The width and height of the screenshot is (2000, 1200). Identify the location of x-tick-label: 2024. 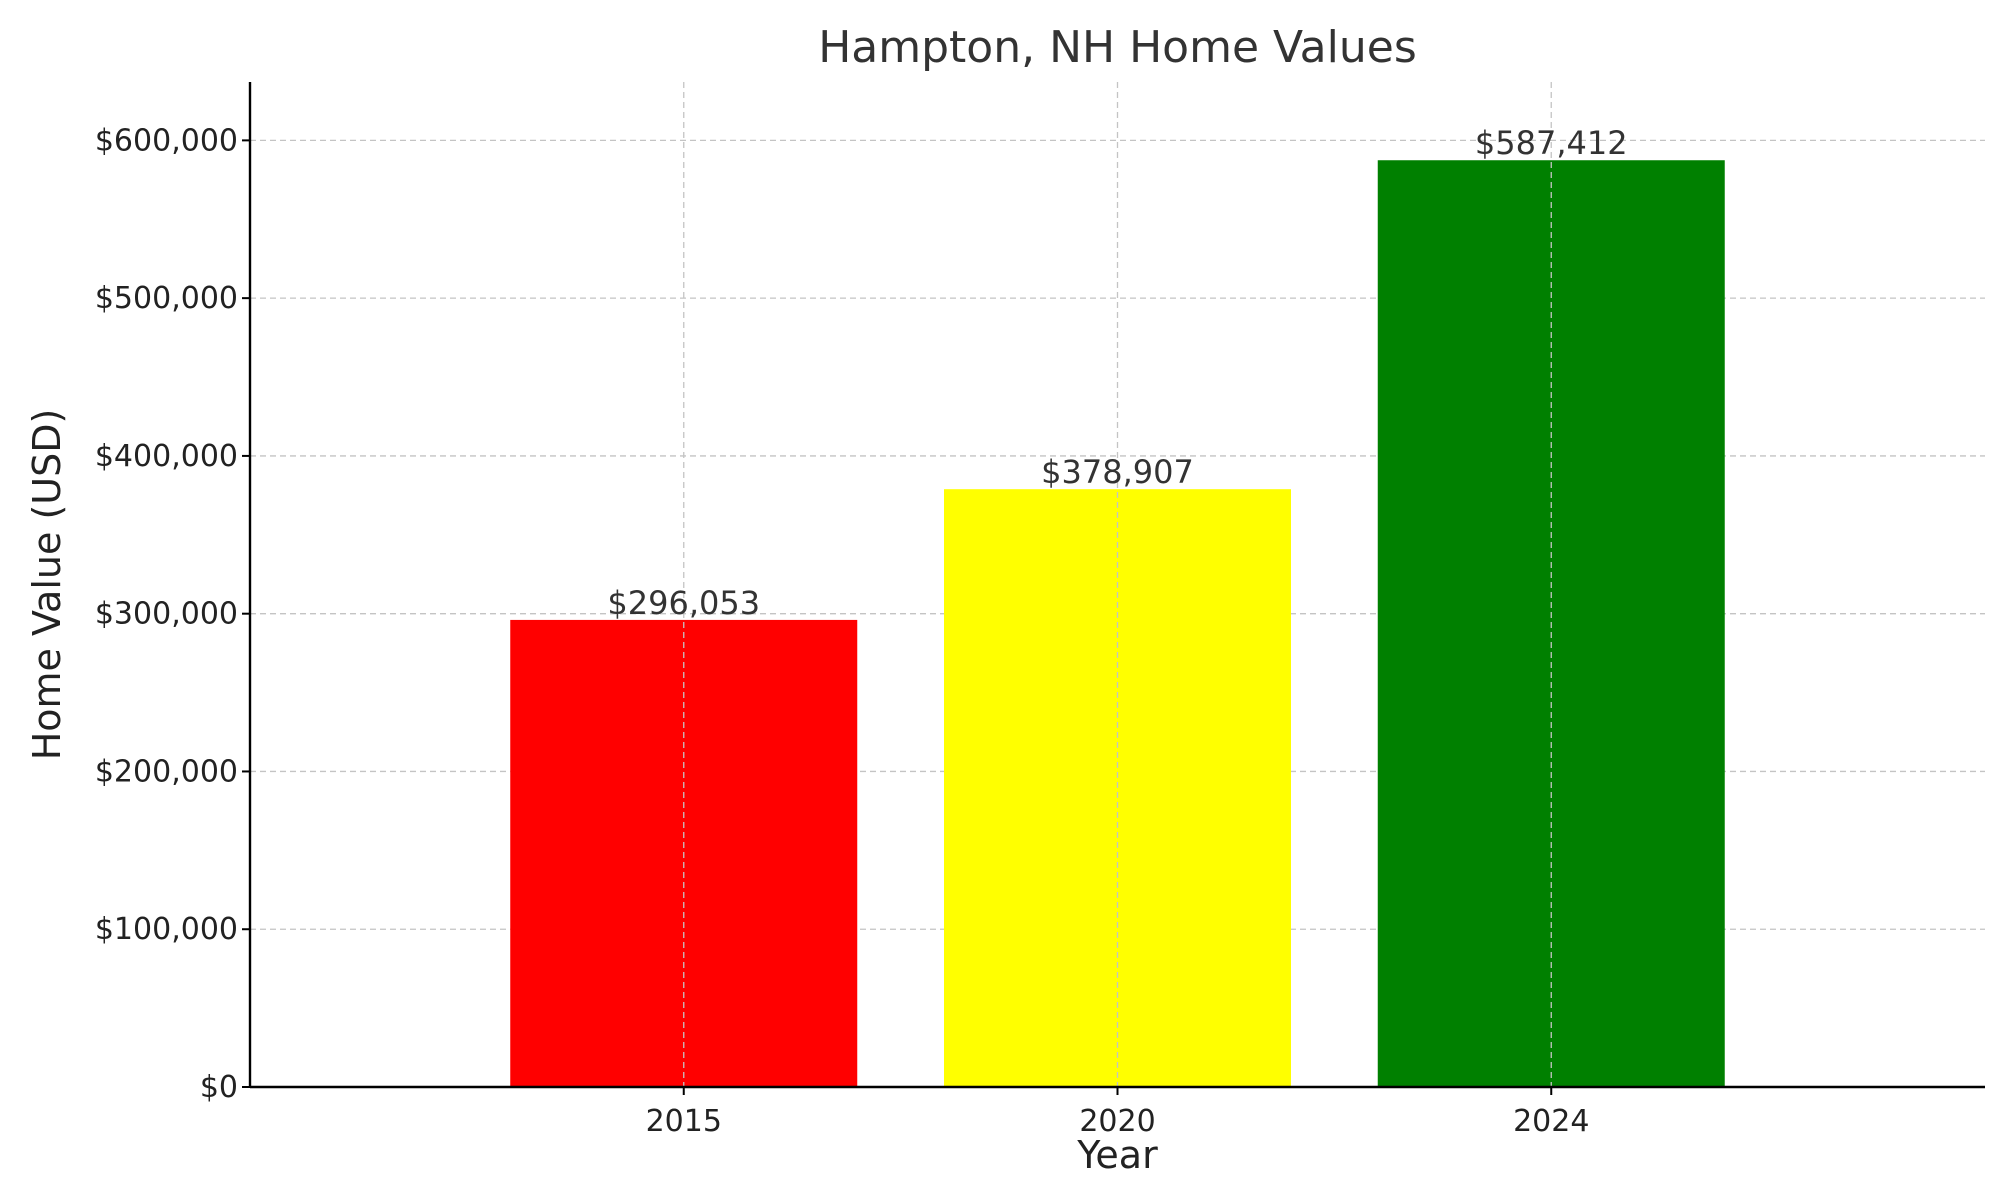
(1551, 1121).